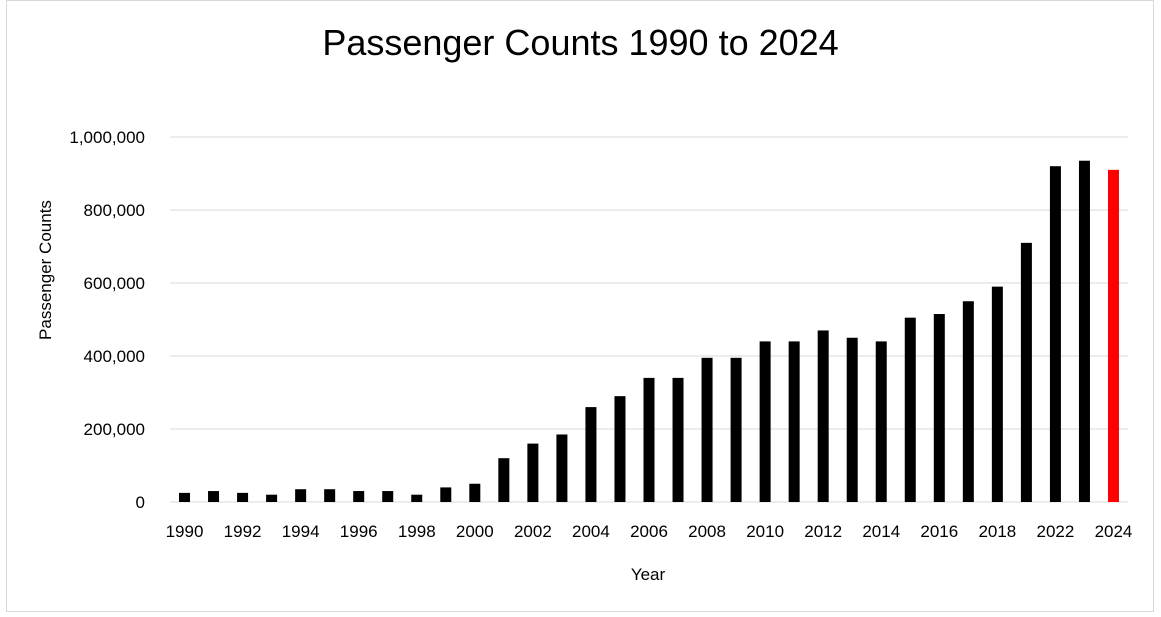 This screenshot has width=1161, height=617. I want to click on bar-1995, so click(330, 495).